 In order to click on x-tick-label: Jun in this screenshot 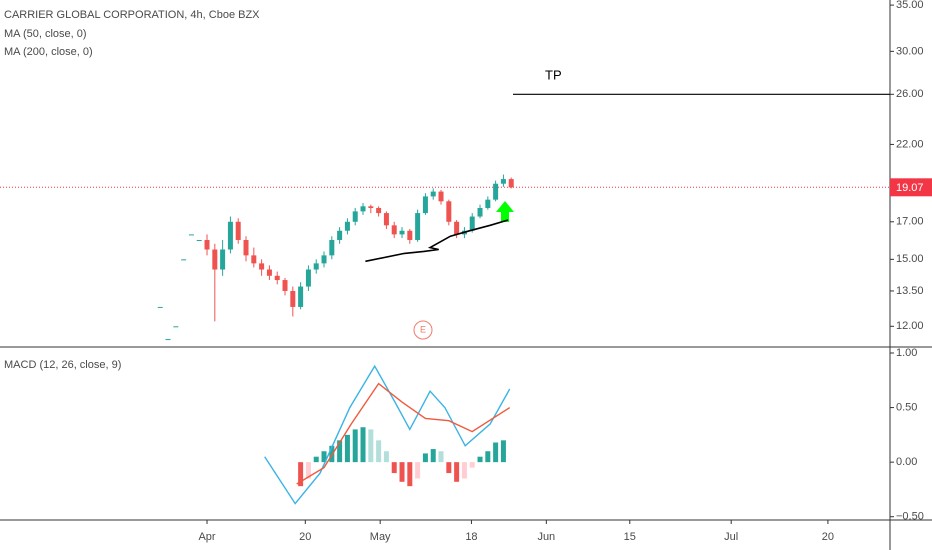, I will do `click(546, 537)`.